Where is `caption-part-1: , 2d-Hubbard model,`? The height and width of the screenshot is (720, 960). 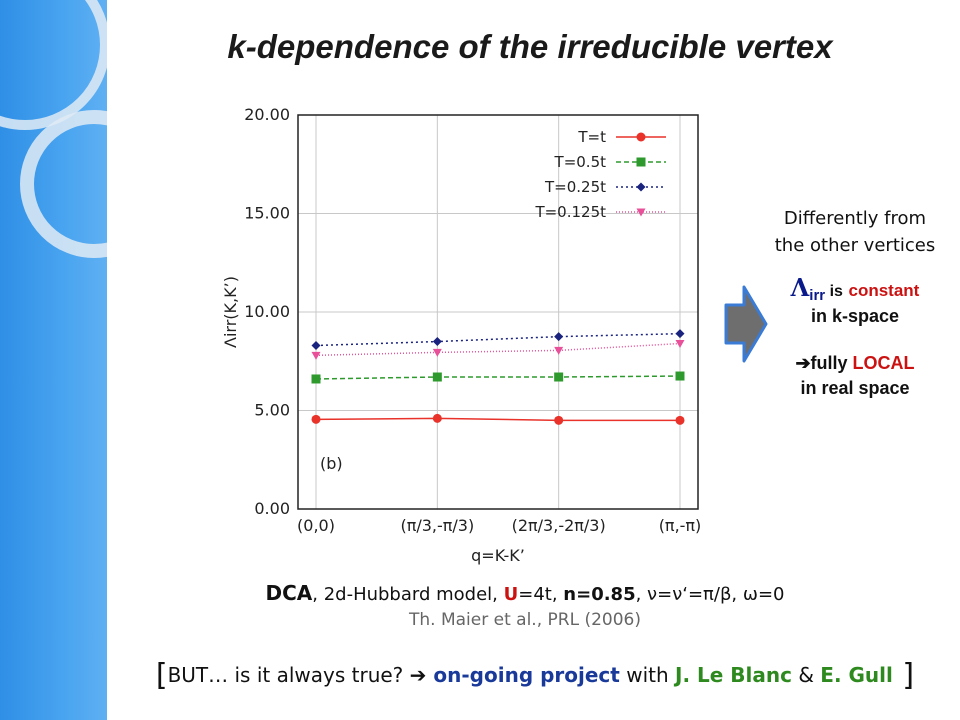
caption-part-1: , 2d-Hubbard model, is located at coordinates (408, 594).